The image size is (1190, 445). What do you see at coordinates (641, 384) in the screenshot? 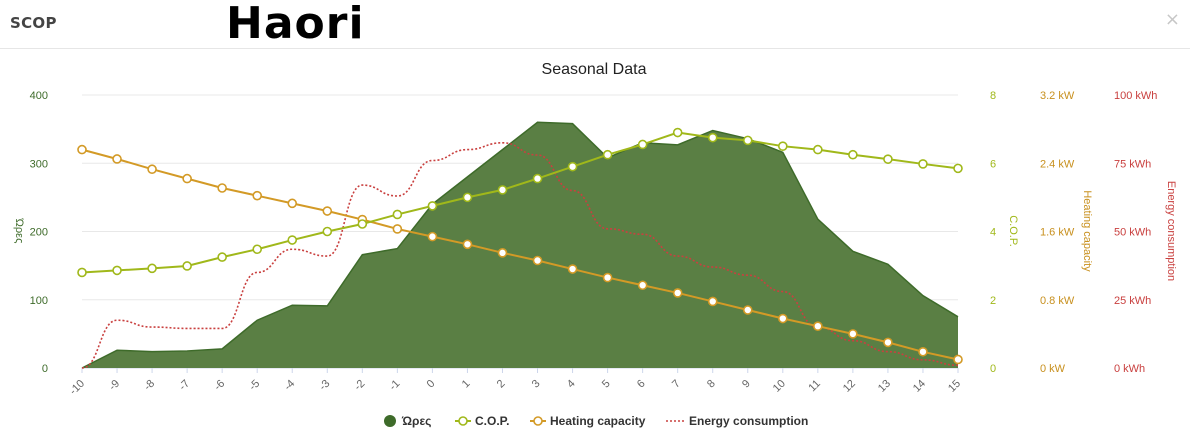
I see `x-tick-label: 6` at bounding box center [641, 384].